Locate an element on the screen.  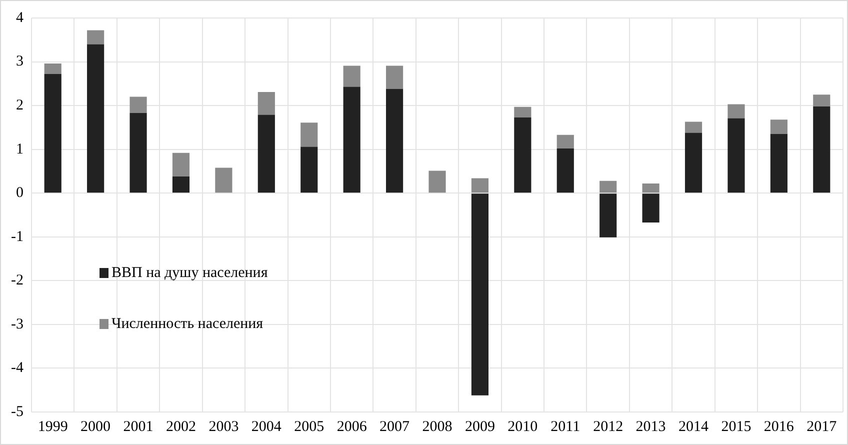
y-tick-label: -2 is located at coordinates (17, 280).